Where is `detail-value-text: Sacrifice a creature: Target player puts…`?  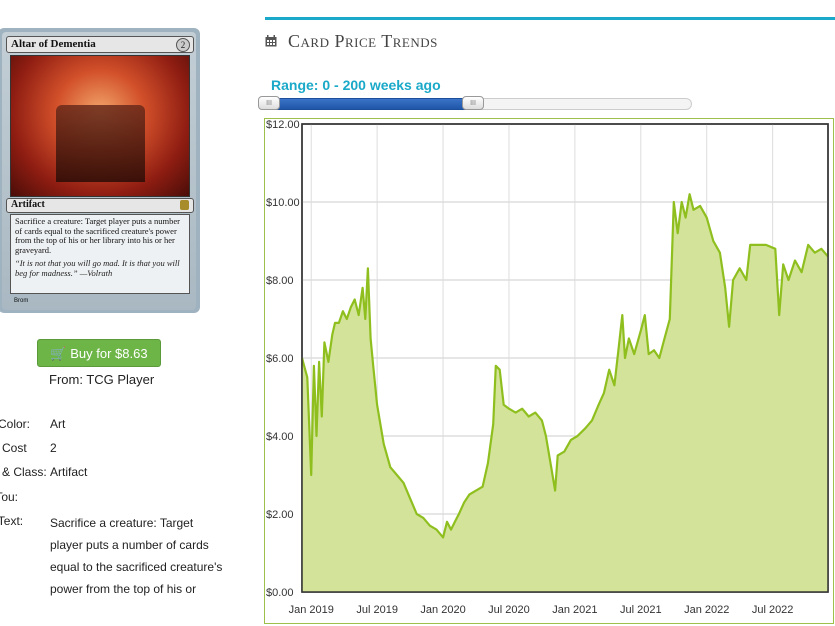
detail-value-text: Sacrifice a creature: Target player puts… is located at coordinates (136, 556).